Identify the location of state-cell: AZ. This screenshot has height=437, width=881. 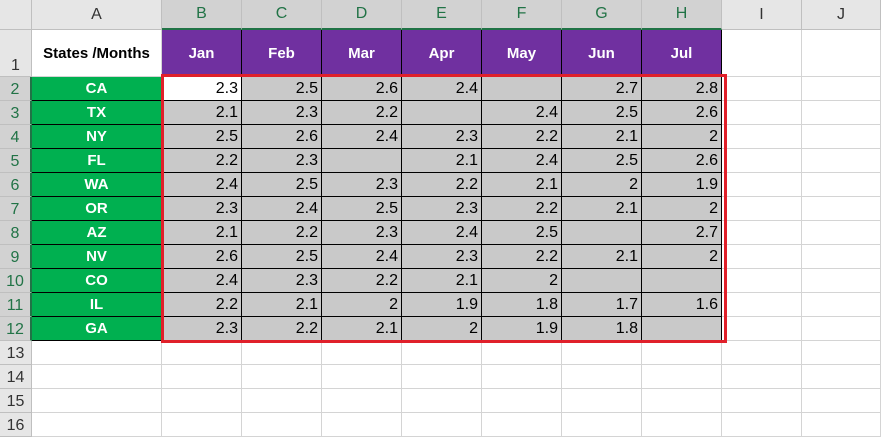
(97, 233).